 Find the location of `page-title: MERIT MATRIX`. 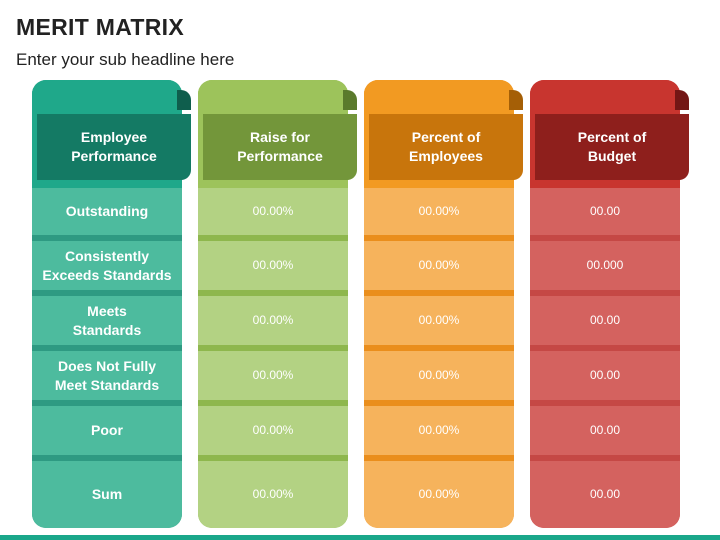

page-title: MERIT MATRIX is located at coordinates (100, 27).